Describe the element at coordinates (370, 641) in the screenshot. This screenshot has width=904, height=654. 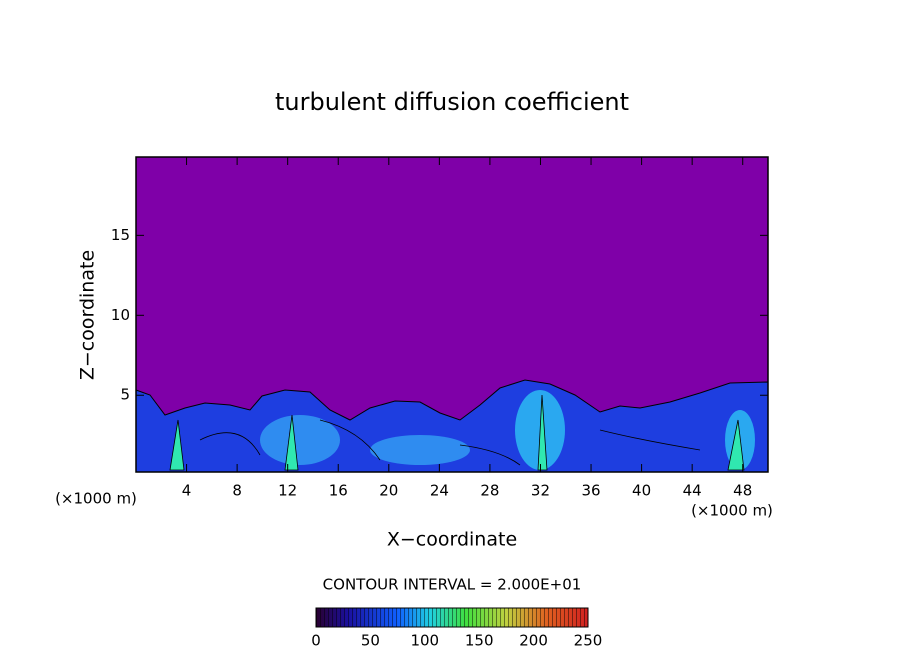
I see `colorbar-tick-label: 50` at that location.